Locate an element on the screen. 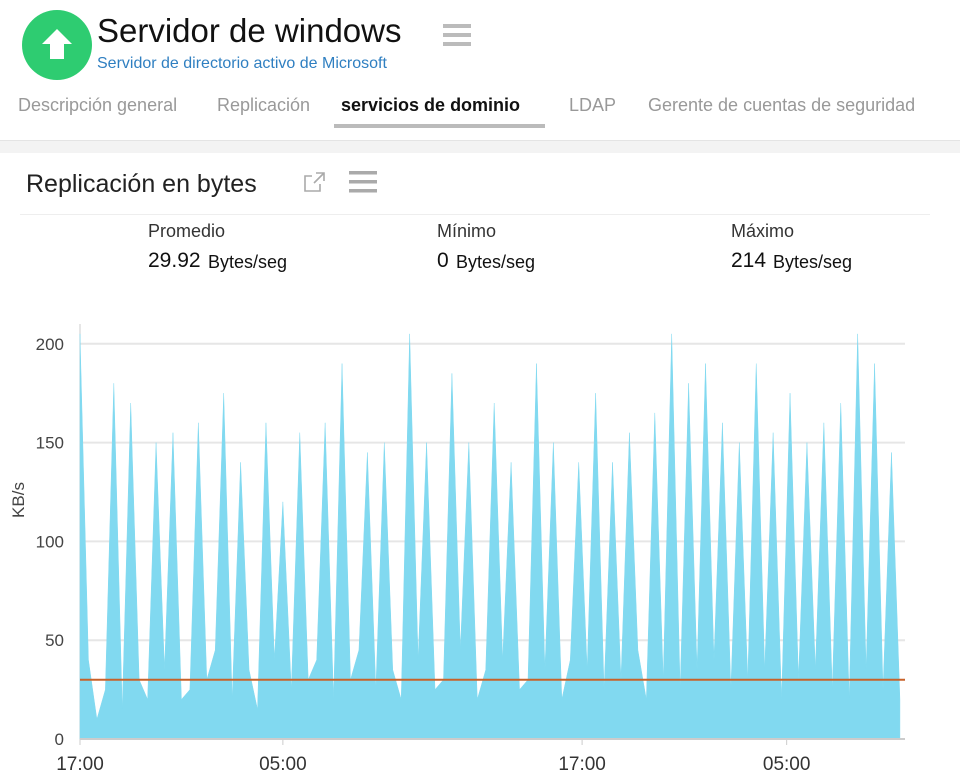 This screenshot has height=778, width=960. stat-label: Máximo is located at coordinates (763, 231).